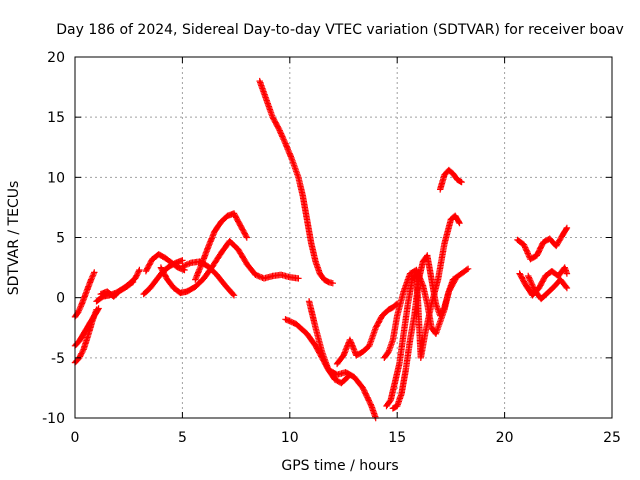 Image resolution: width=640 pixels, height=480 pixels. I want to click on x-tick-label: 25, so click(612, 438).